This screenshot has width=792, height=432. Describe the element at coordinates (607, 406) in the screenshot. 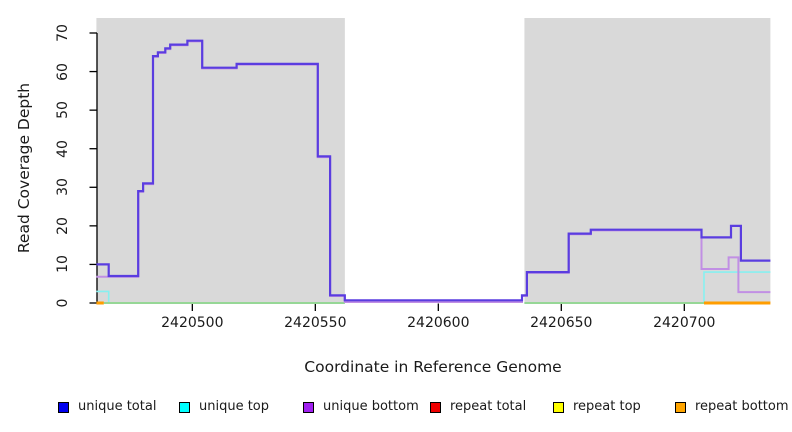

I see `legend-label: repeat top` at that location.